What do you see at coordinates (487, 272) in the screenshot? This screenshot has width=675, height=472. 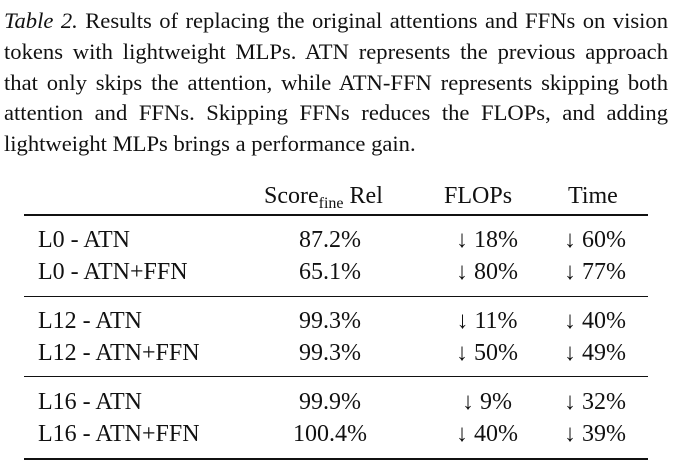 I see `row-flops: ↓ 80%` at bounding box center [487, 272].